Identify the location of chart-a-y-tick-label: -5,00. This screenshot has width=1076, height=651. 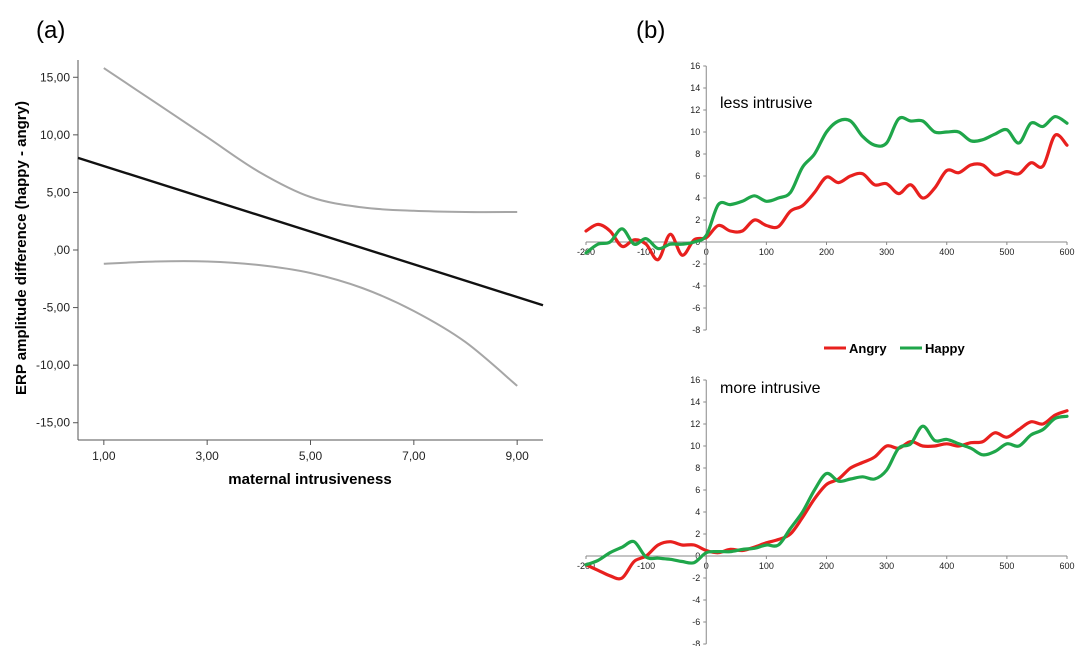
(57, 308).